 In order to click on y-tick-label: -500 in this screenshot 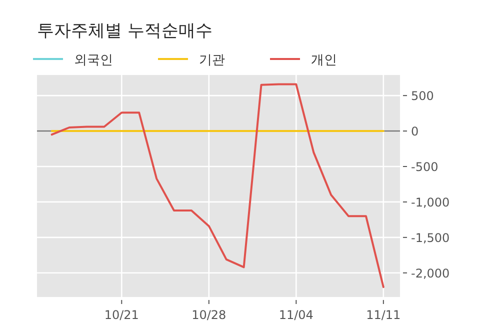, I will do `click(424, 167)`.